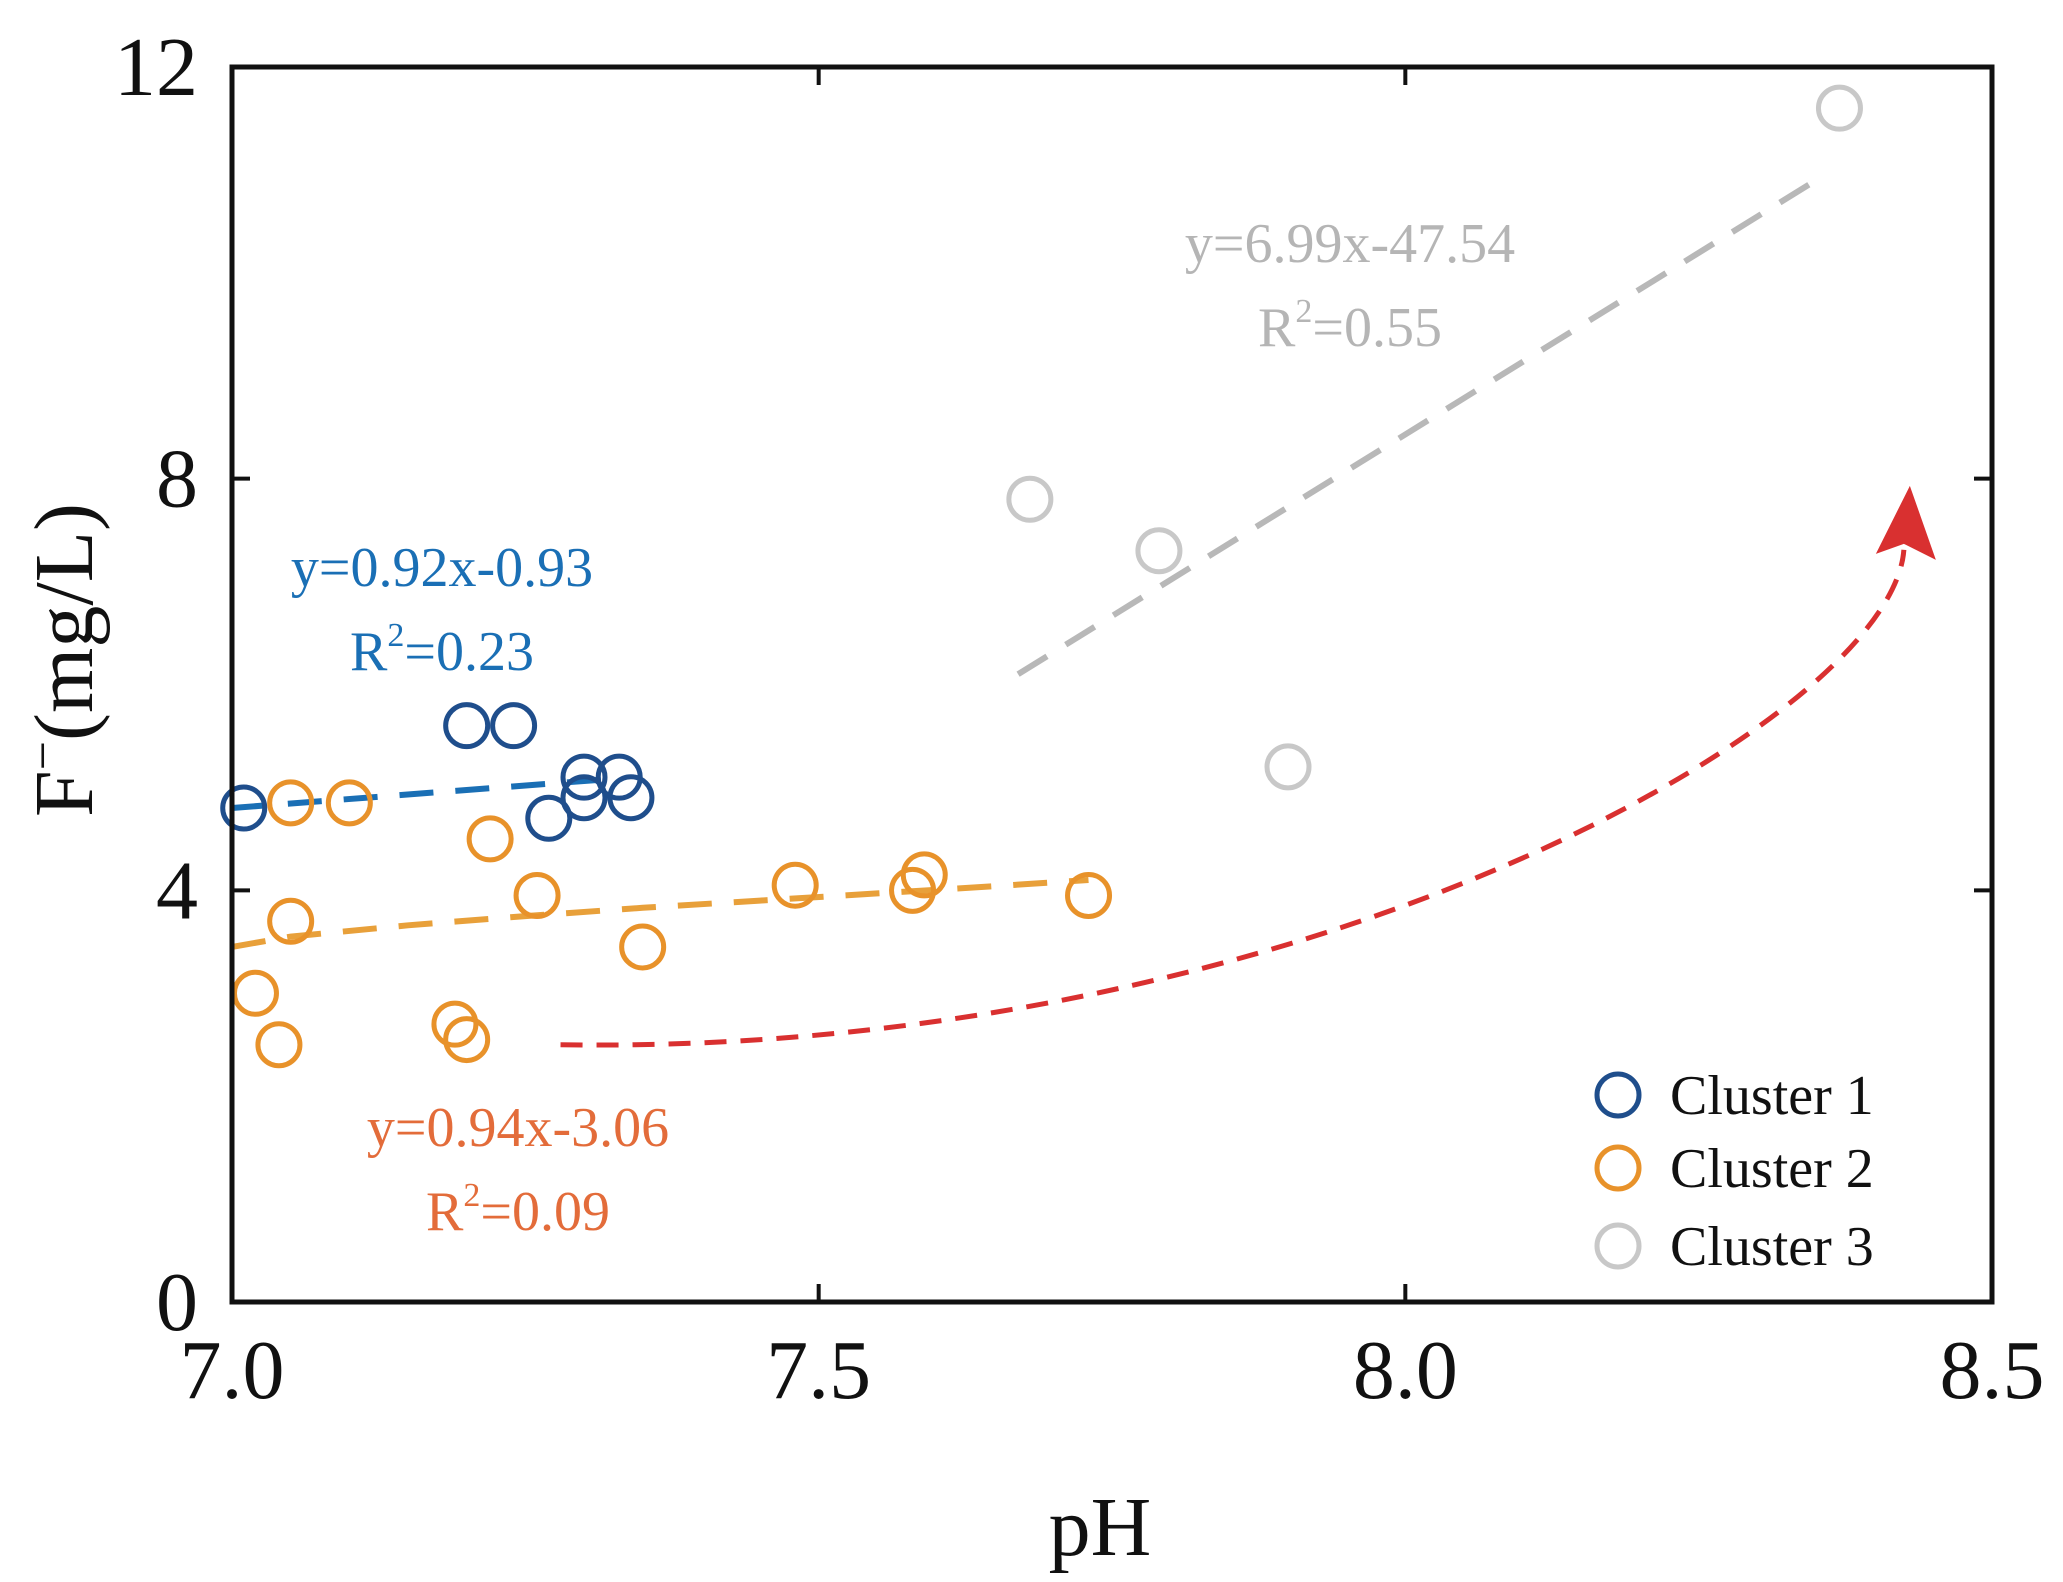 This screenshot has height=1582, width=2063. Describe the element at coordinates (64, 622) in the screenshot. I see `y-axis-title-unit: (mg/L)` at that location.